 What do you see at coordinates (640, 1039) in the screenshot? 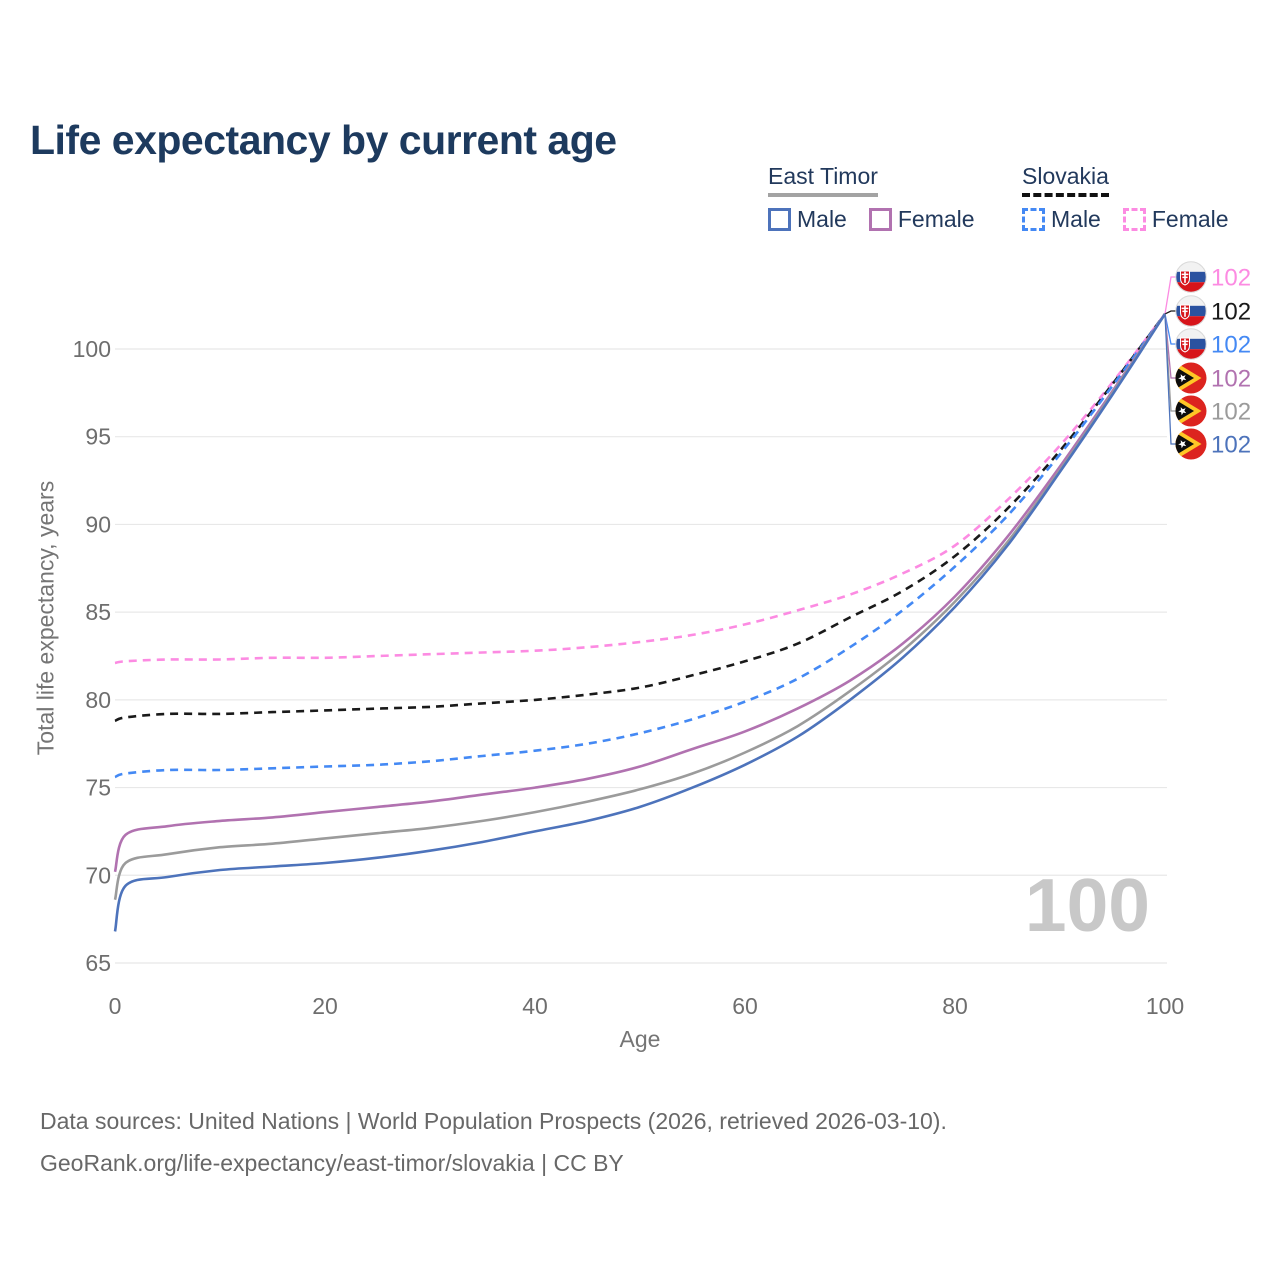
I see `x-axis-title: Age` at bounding box center [640, 1039].